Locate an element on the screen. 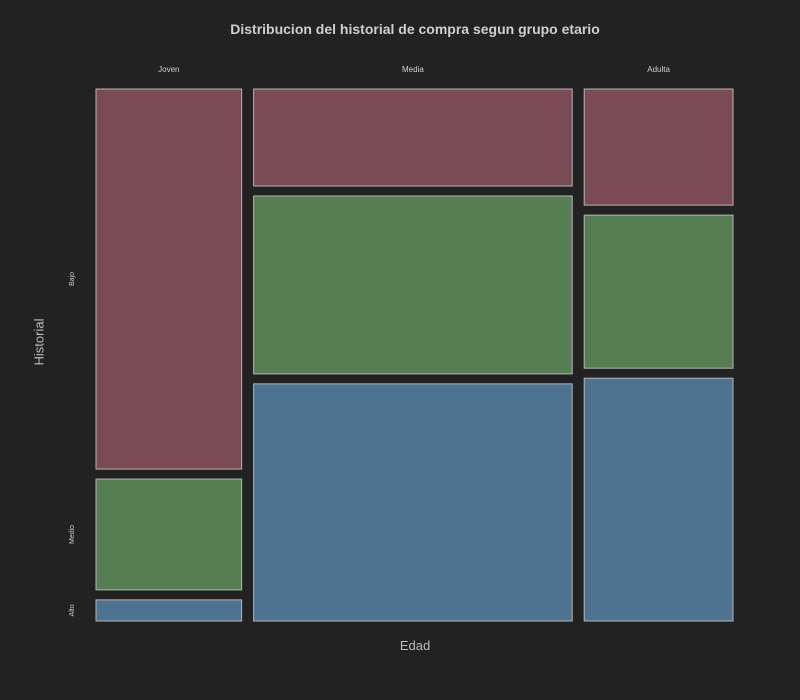  mosaic-tile-adulta-bajo is located at coordinates (658, 147).